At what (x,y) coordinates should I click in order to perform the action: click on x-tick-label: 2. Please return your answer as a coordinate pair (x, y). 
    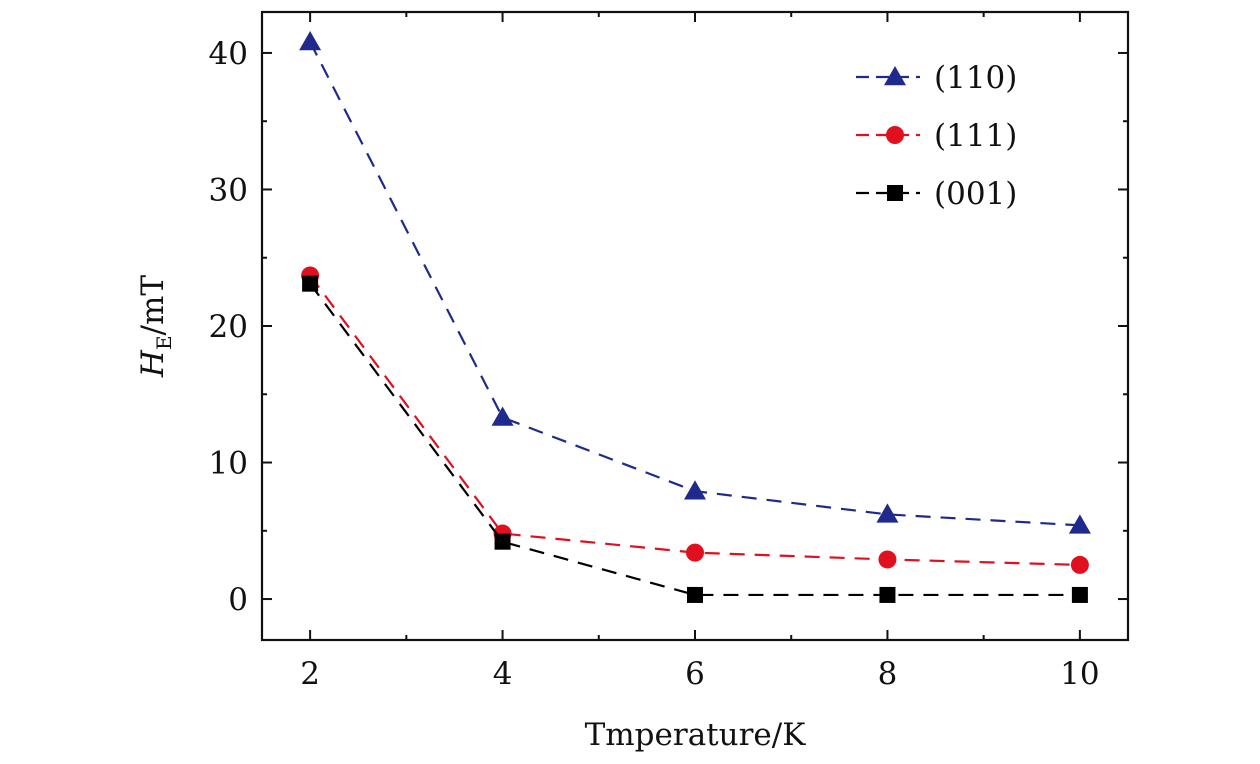
    Looking at the image, I should click on (310, 674).